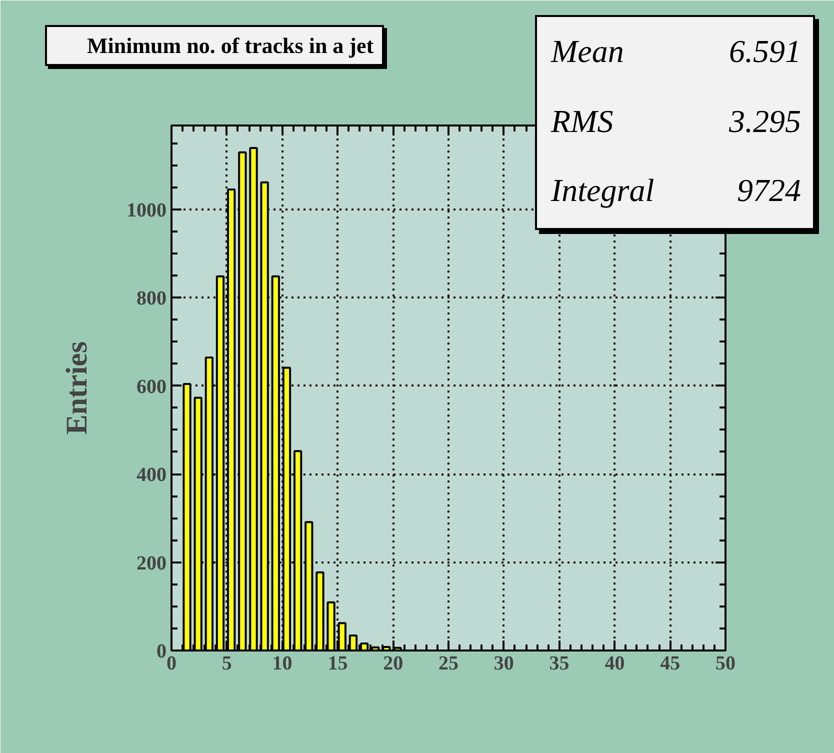 The width and height of the screenshot is (834, 753). What do you see at coordinates (227, 663) in the screenshot?
I see `x-tick-label: 5` at bounding box center [227, 663].